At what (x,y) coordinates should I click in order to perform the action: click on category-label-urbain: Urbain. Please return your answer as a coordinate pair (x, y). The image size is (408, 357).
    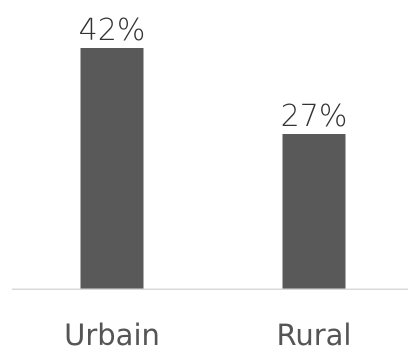
    Looking at the image, I should click on (112, 335).